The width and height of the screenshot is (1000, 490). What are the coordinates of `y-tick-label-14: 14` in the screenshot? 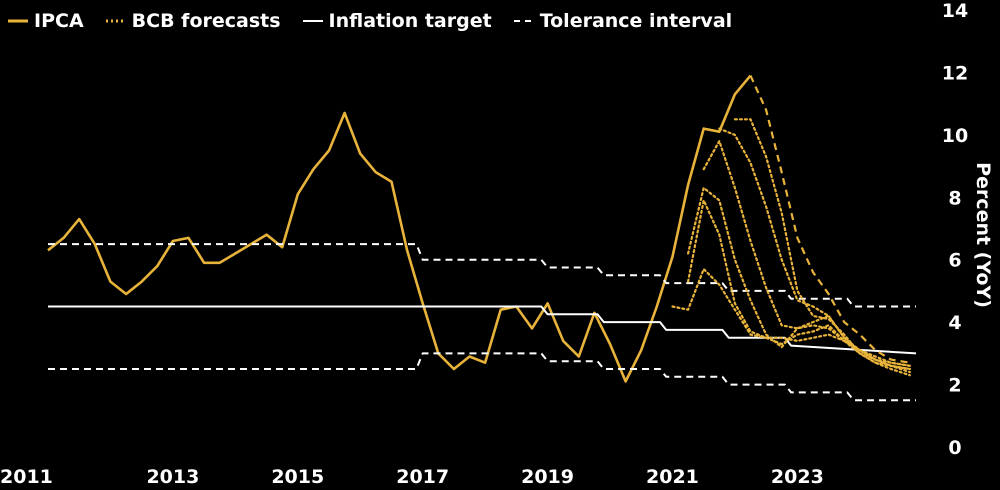 It's located at (955, 11).